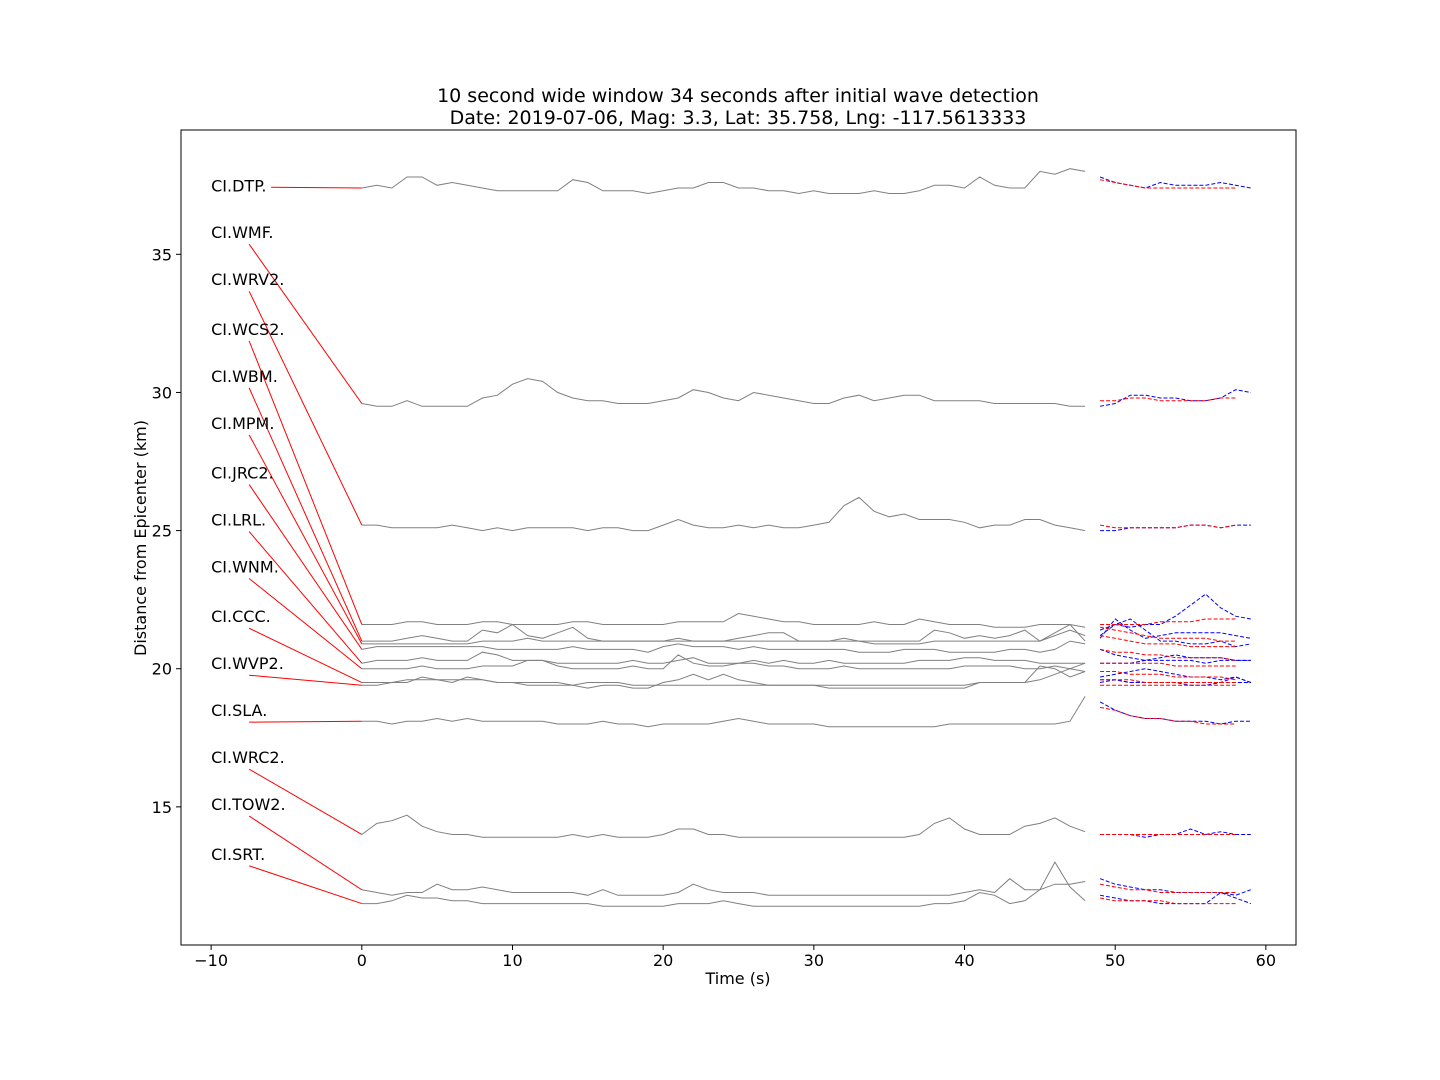 The image size is (1440, 1080). What do you see at coordinates (723, 712) in the screenshot?
I see `trace-ci-sla` at bounding box center [723, 712].